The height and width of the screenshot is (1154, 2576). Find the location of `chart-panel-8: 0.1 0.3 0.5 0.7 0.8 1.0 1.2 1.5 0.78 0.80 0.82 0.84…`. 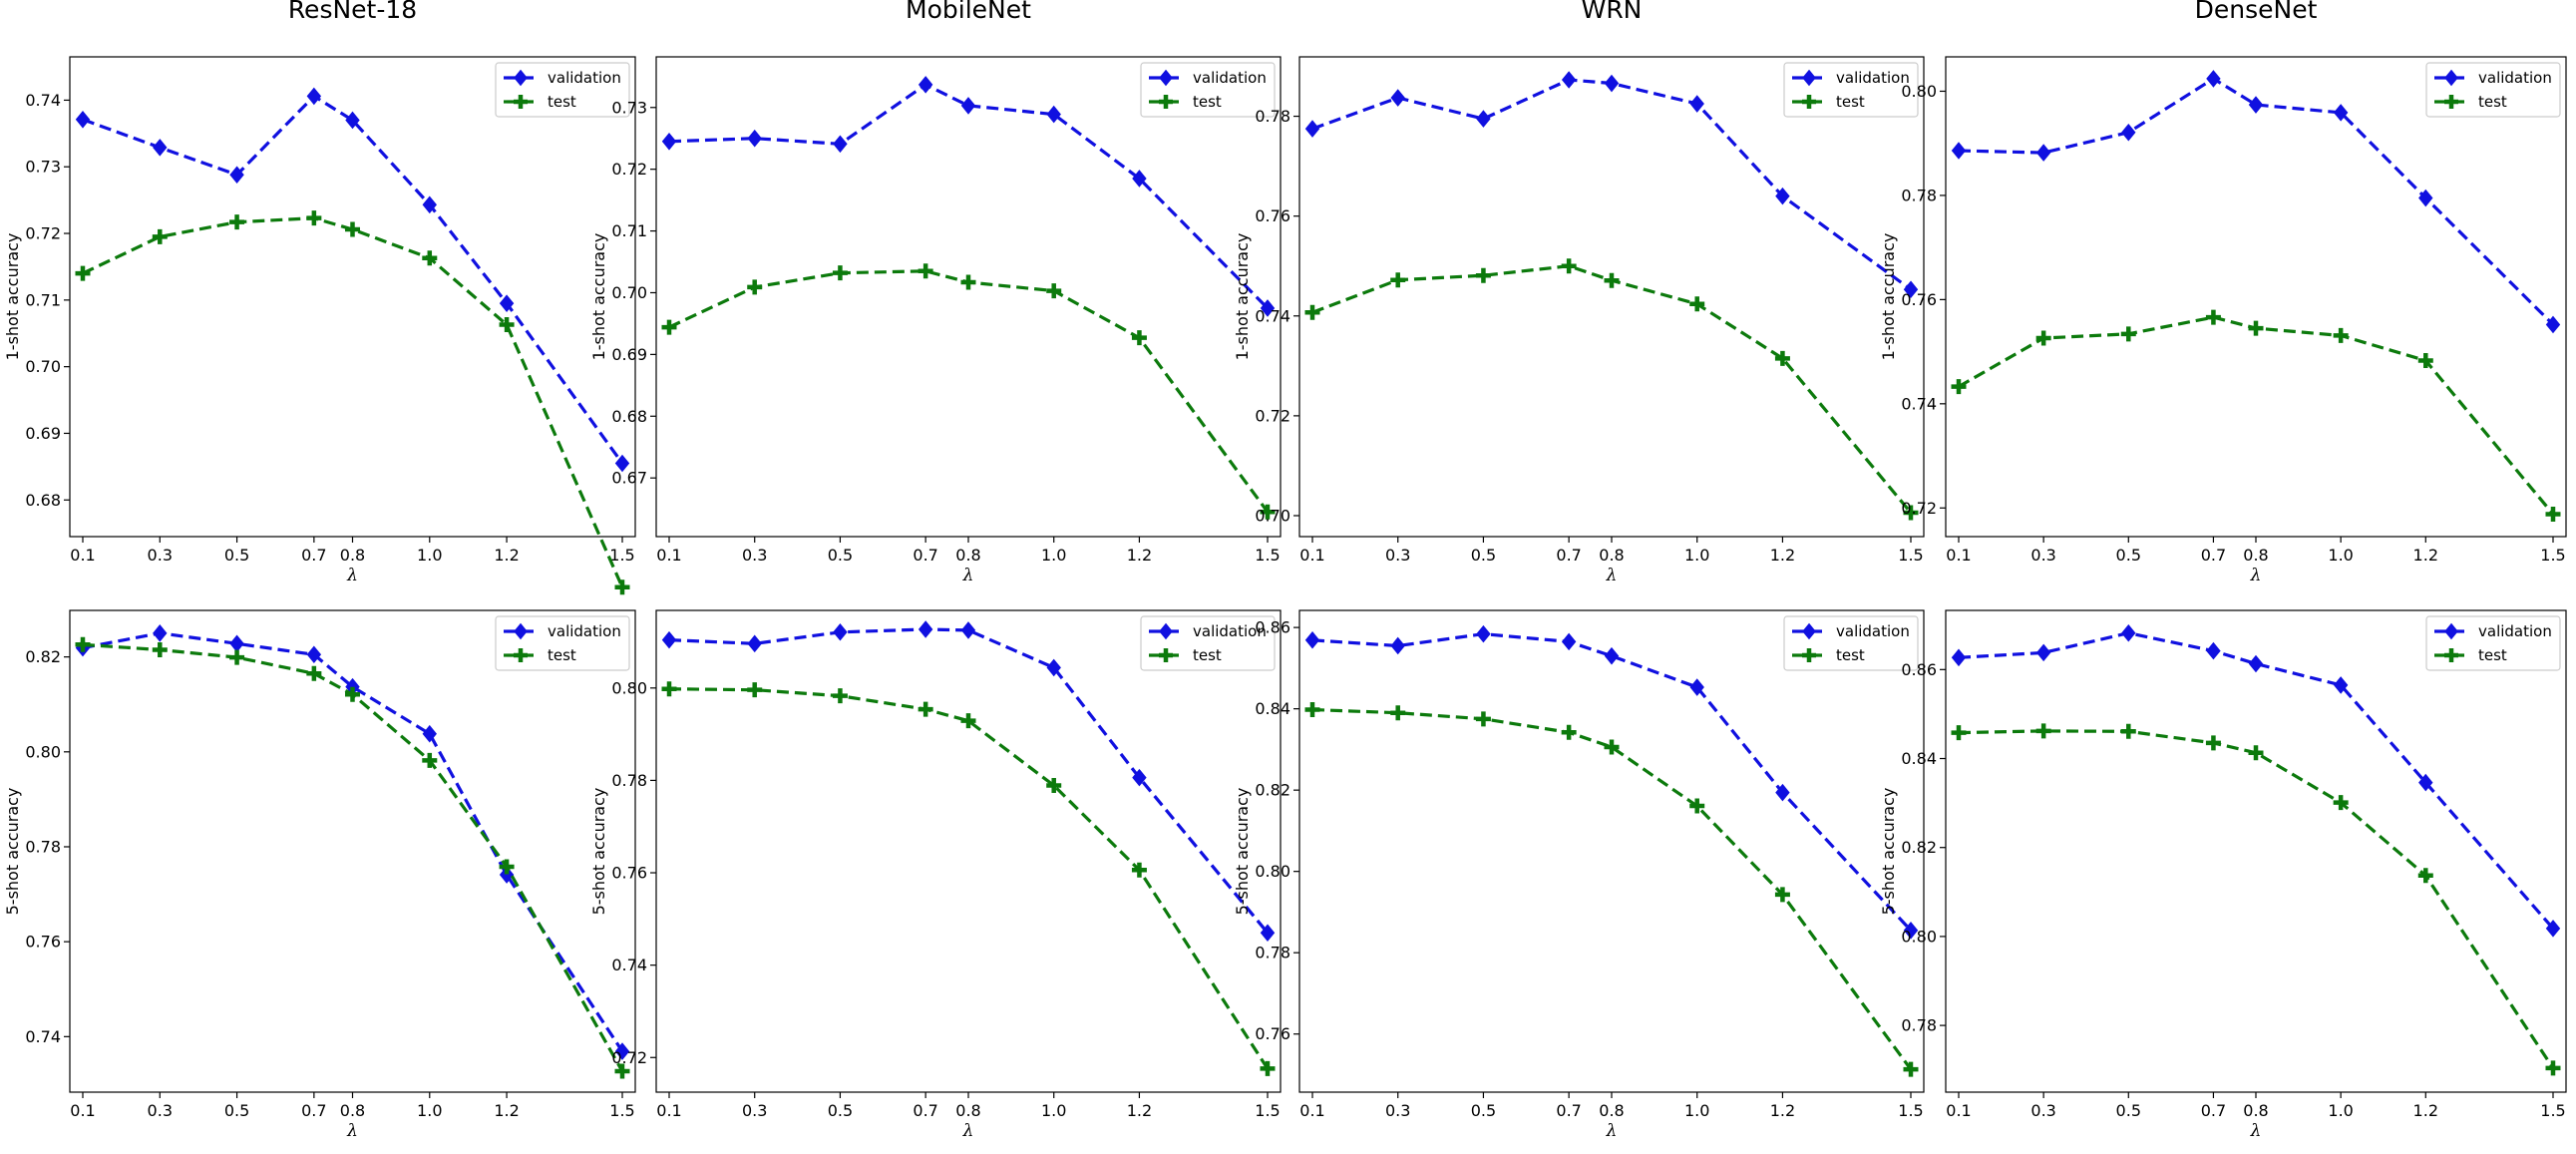

chart-panel-8: 0.1 0.3 0.5 0.7 0.8 1.0 1.2 1.5 0.78 0.80 0.82 0.84… is located at coordinates (2223, 875).